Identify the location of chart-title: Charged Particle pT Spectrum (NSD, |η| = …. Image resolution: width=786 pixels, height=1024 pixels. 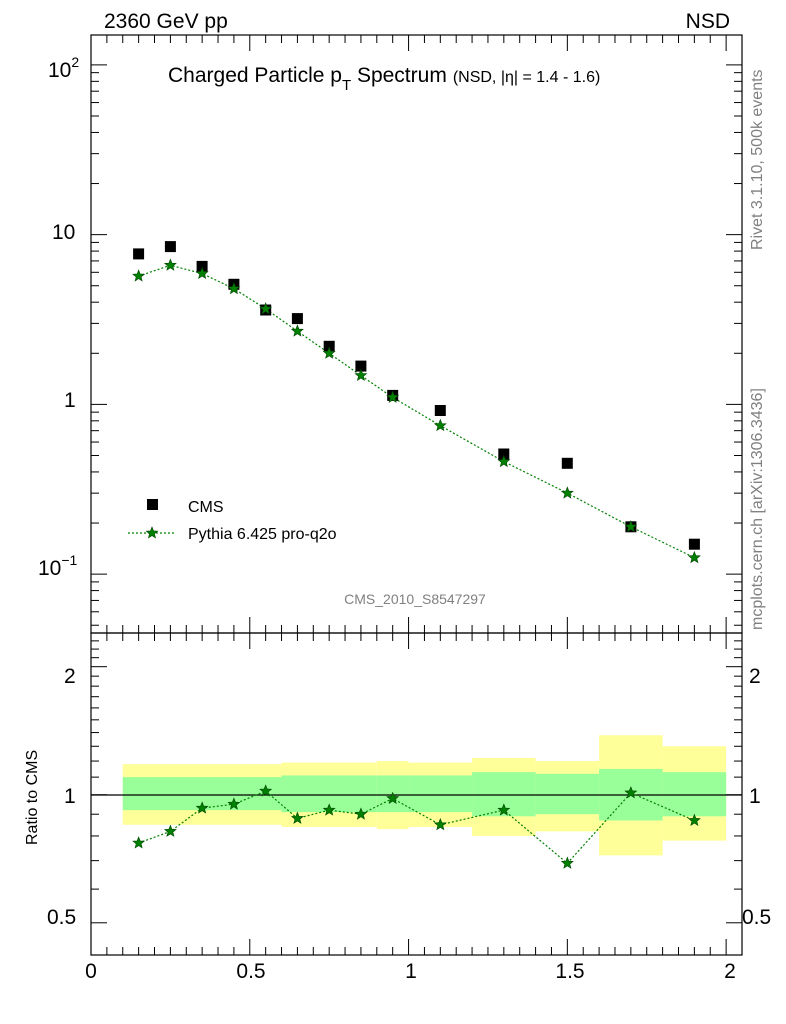
(384, 79).